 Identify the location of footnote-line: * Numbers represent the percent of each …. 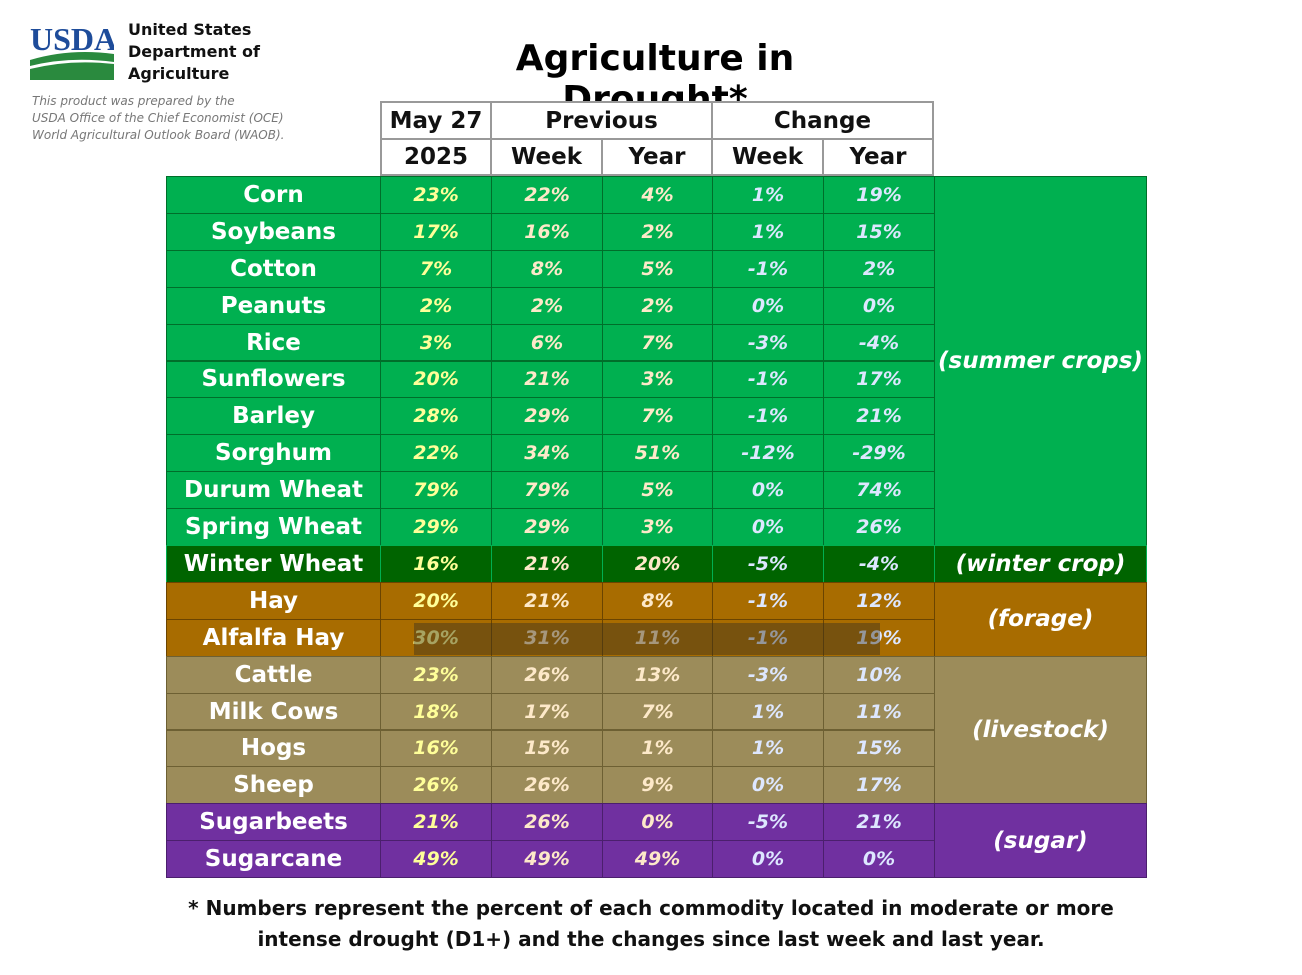
(651, 908).